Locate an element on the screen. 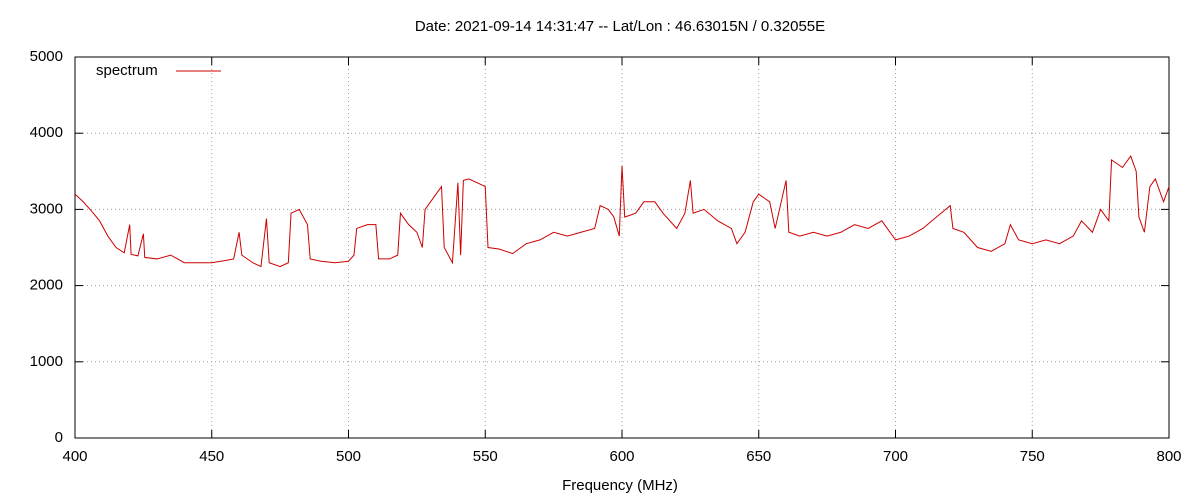 This screenshot has height=500, width=1200. x-tick-label: 500 is located at coordinates (348, 456).